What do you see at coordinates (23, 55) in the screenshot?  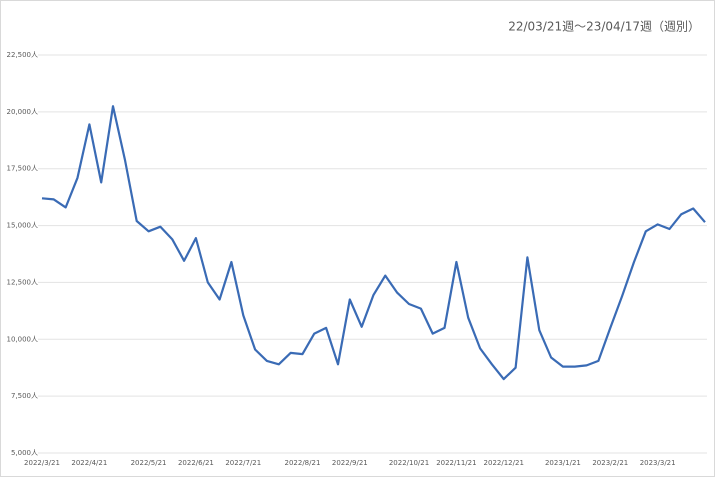 I see `y-tick-label: 22,500人` at bounding box center [23, 55].